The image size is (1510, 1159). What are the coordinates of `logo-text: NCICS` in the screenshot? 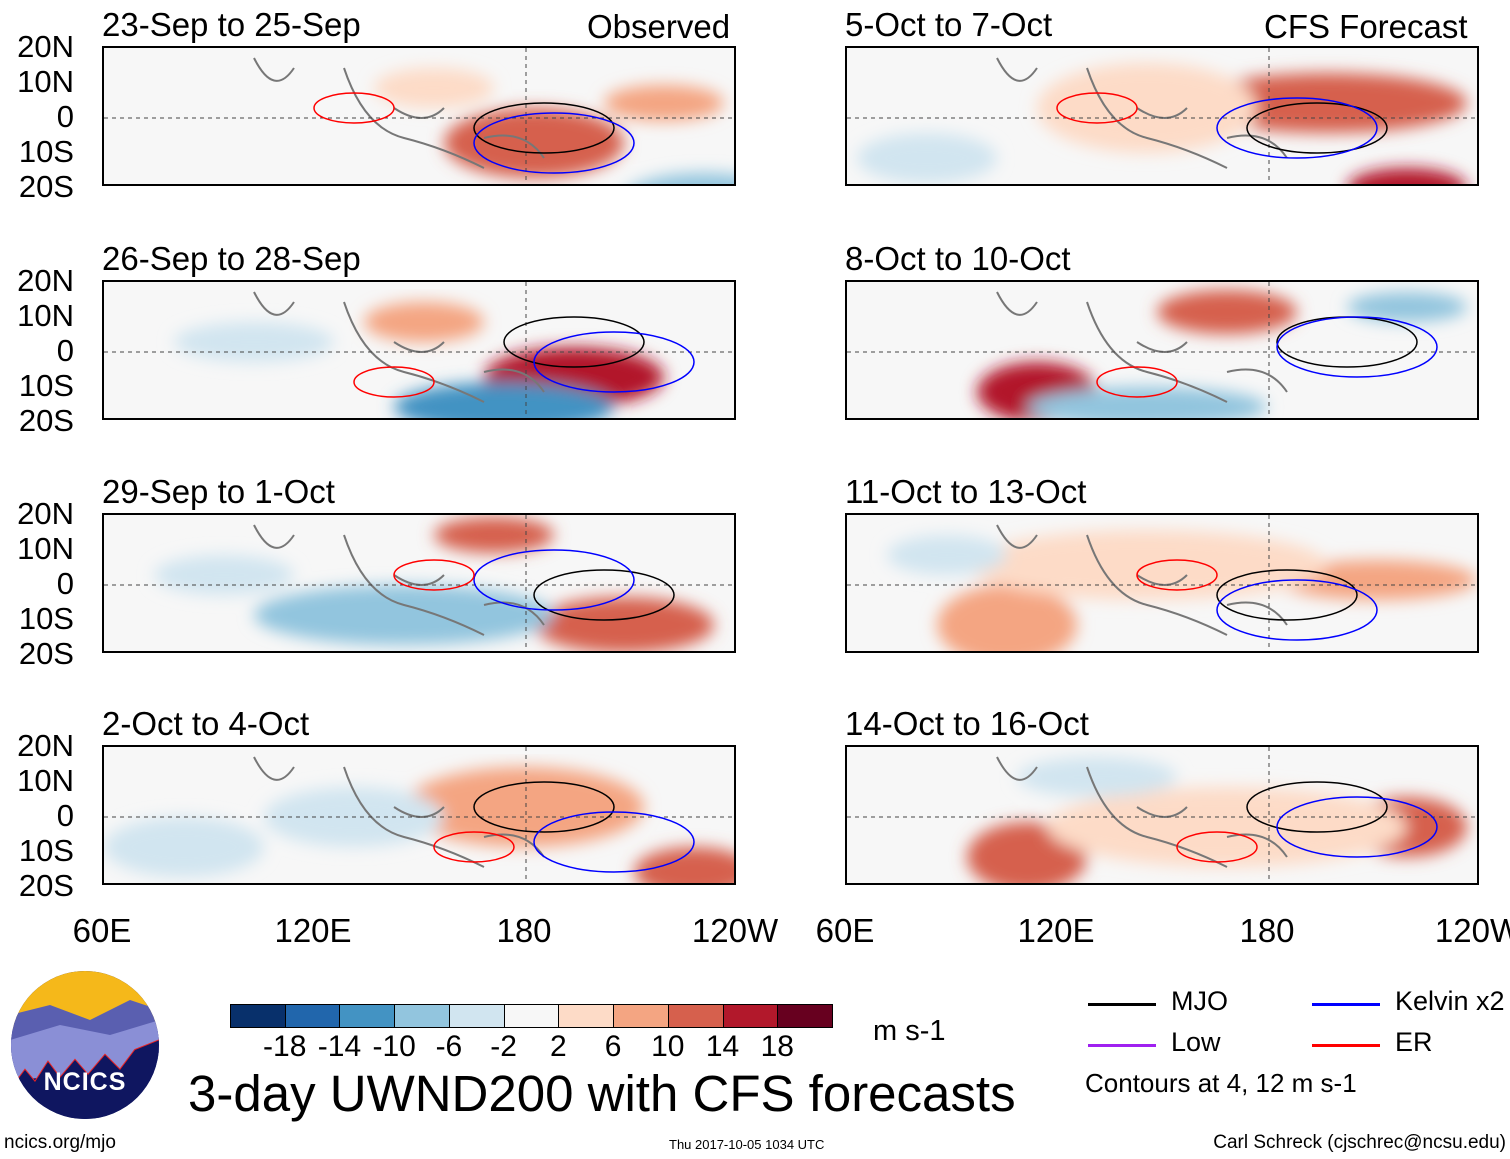 It's located at (85, 1082).